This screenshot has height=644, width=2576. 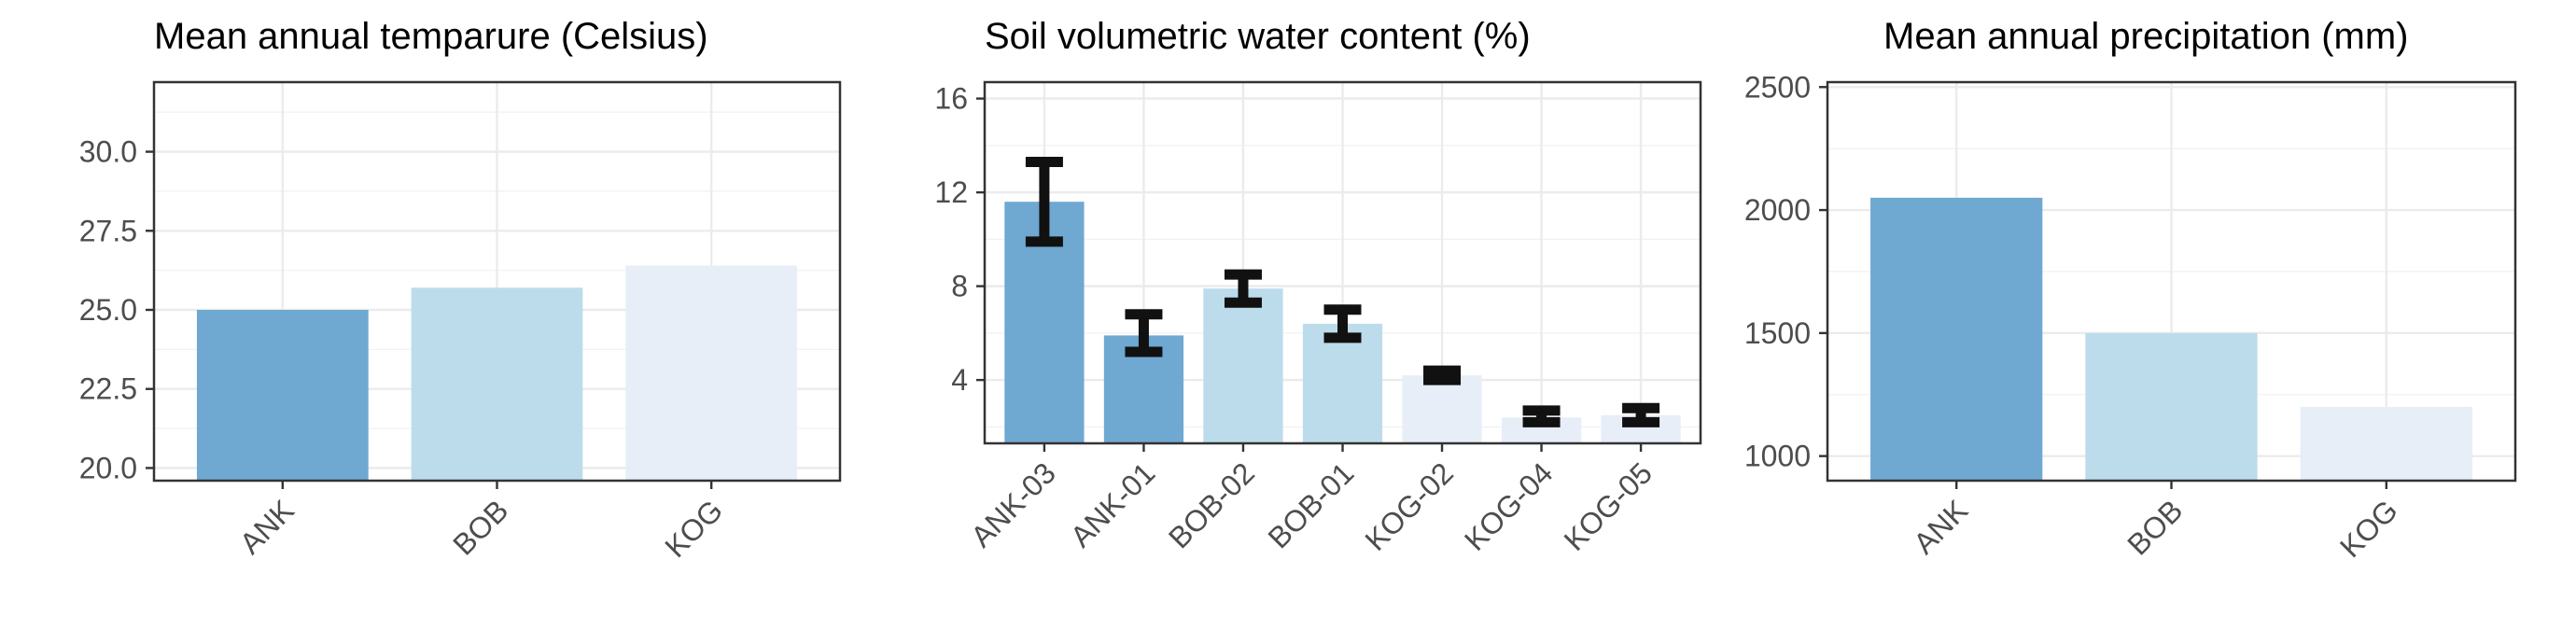 I want to click on x-tick-label: KOG-02, so click(x=1409, y=506).